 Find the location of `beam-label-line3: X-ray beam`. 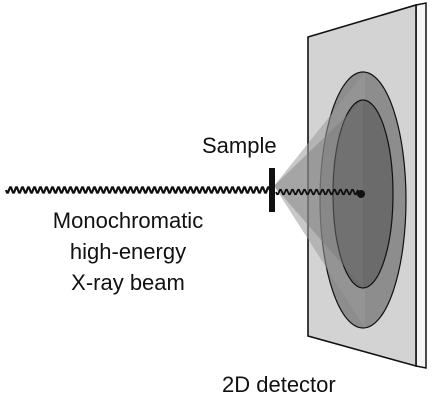

beam-label-line3: X-ray beam is located at coordinates (128, 282).